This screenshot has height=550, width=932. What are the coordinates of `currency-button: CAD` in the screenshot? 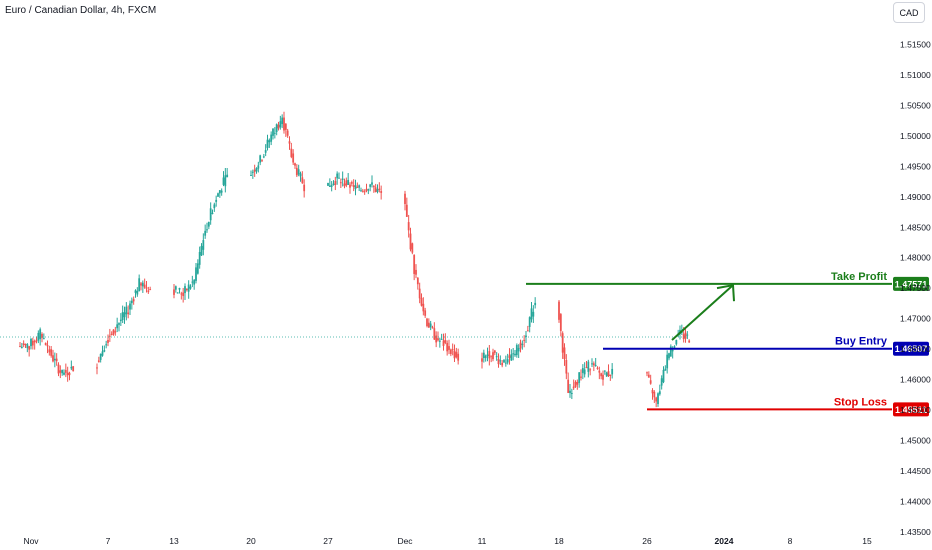 It's located at (909, 12).